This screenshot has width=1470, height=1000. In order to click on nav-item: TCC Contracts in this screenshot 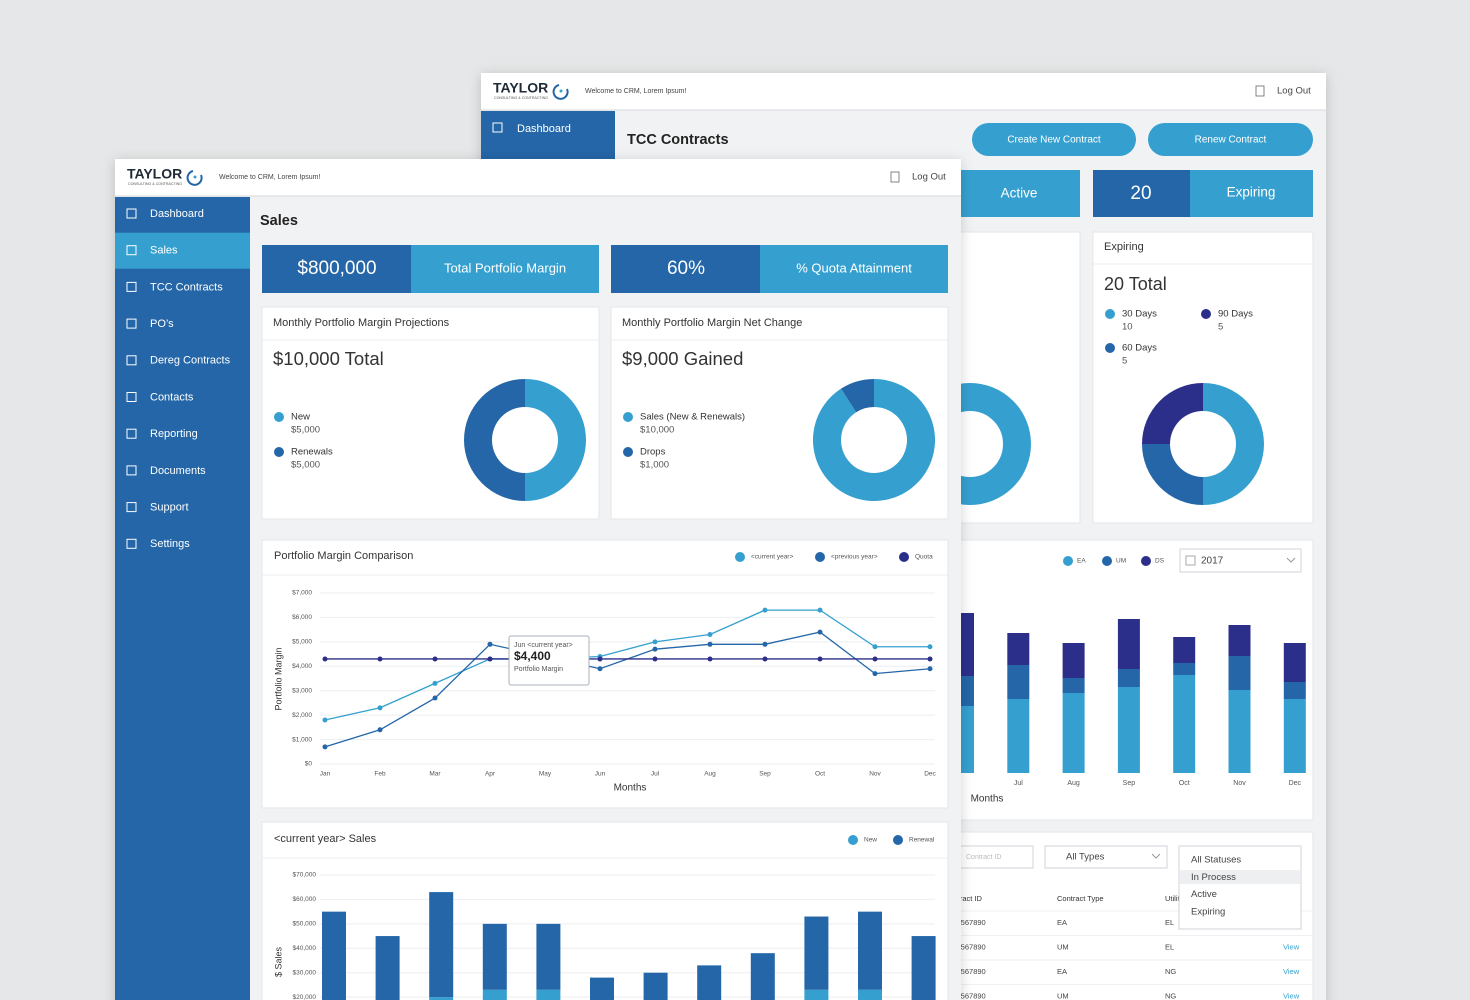, I will do `click(186, 287)`.